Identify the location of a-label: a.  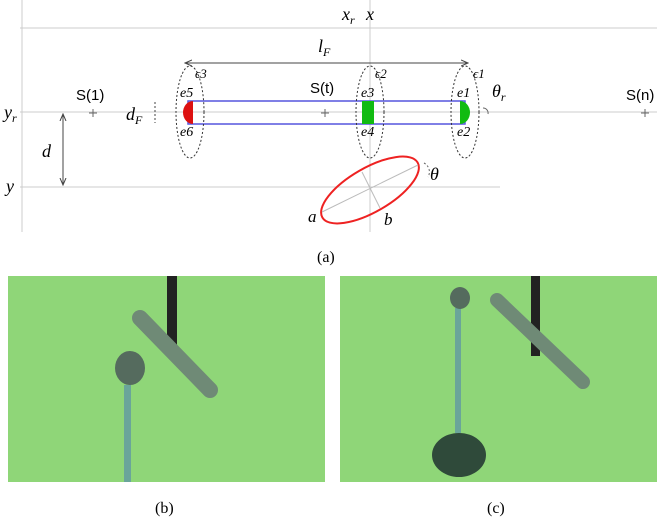
(312, 216).